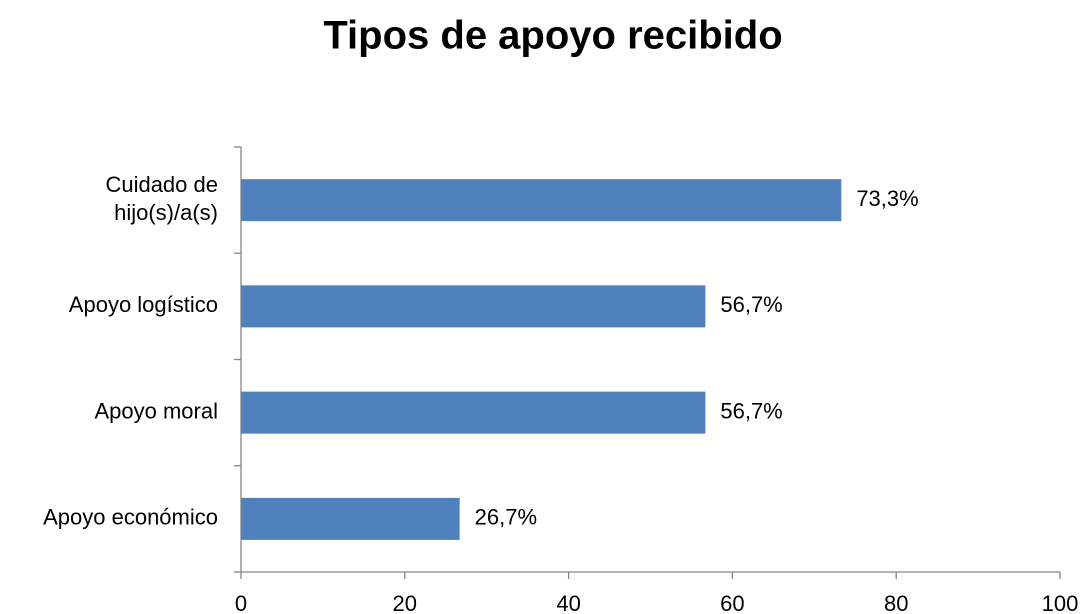 This screenshot has width=1085, height=614. I want to click on y-tick-label: Apoyo económico, so click(130, 517).